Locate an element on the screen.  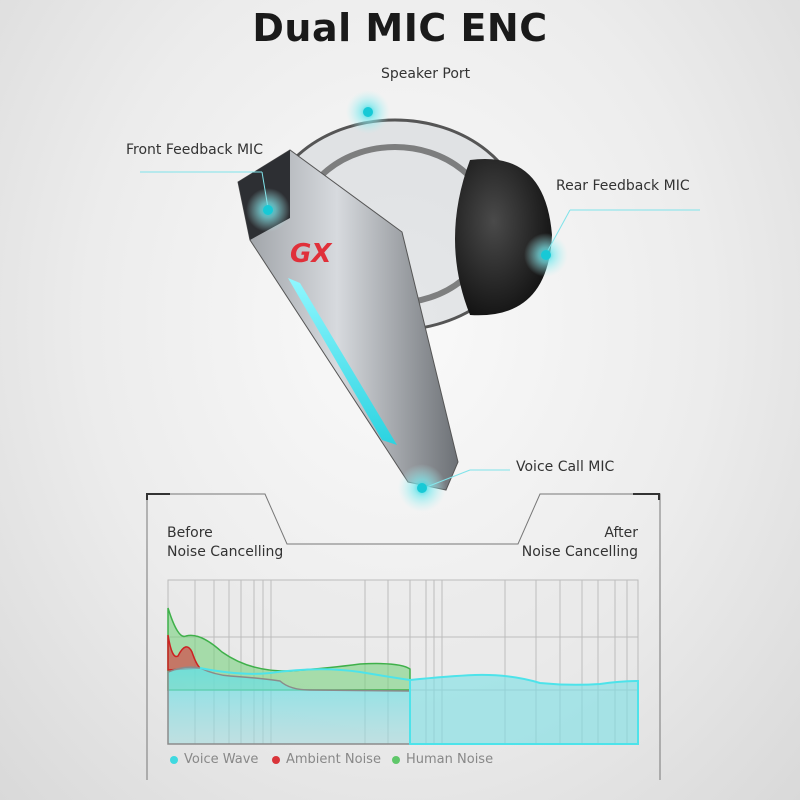
rear-feedback-mic-label: Rear Feedback MIC is located at coordinates (623, 186).